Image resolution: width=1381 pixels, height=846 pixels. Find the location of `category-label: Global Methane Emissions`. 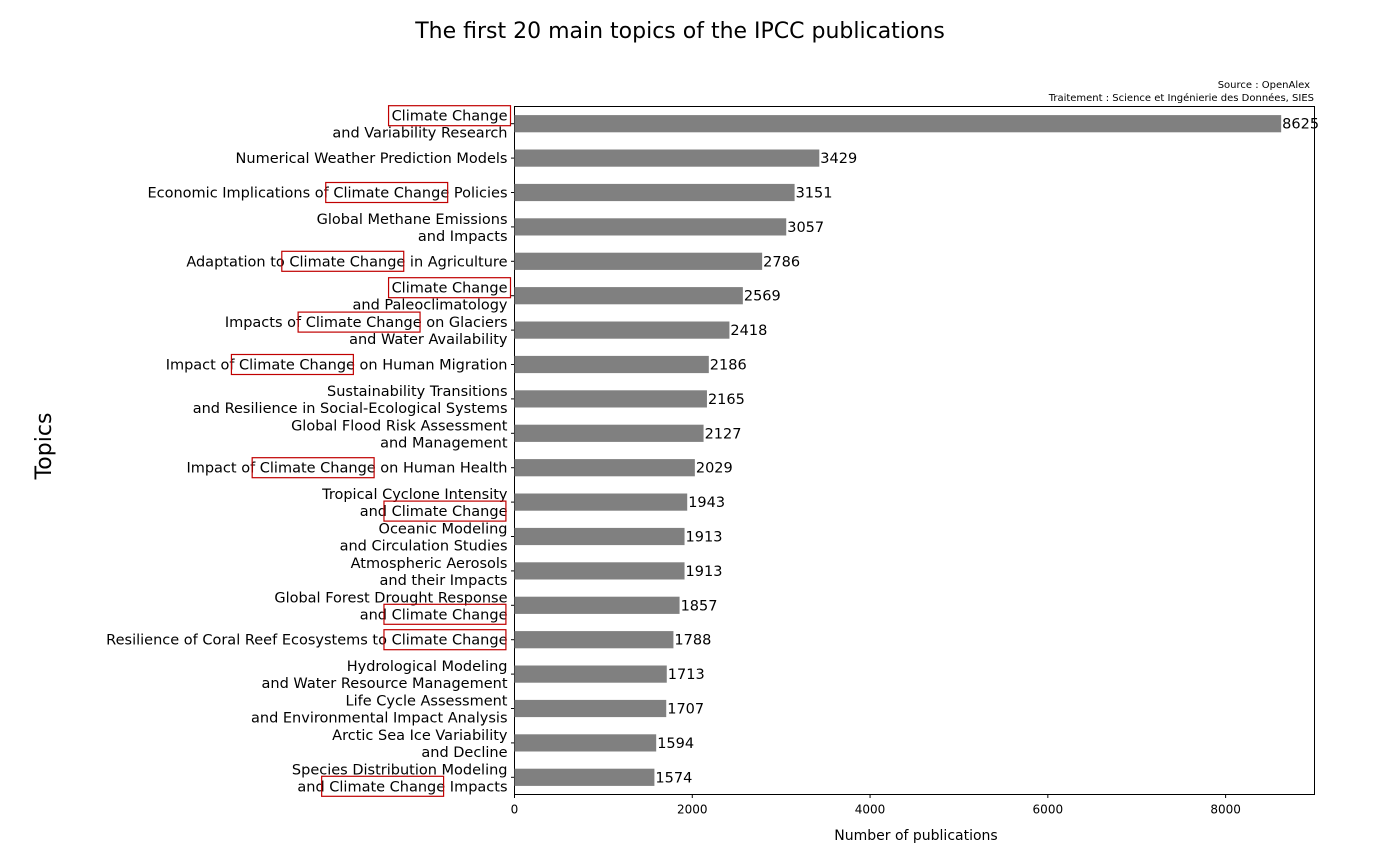

category-label: Global Methane Emissions is located at coordinates (412, 220).